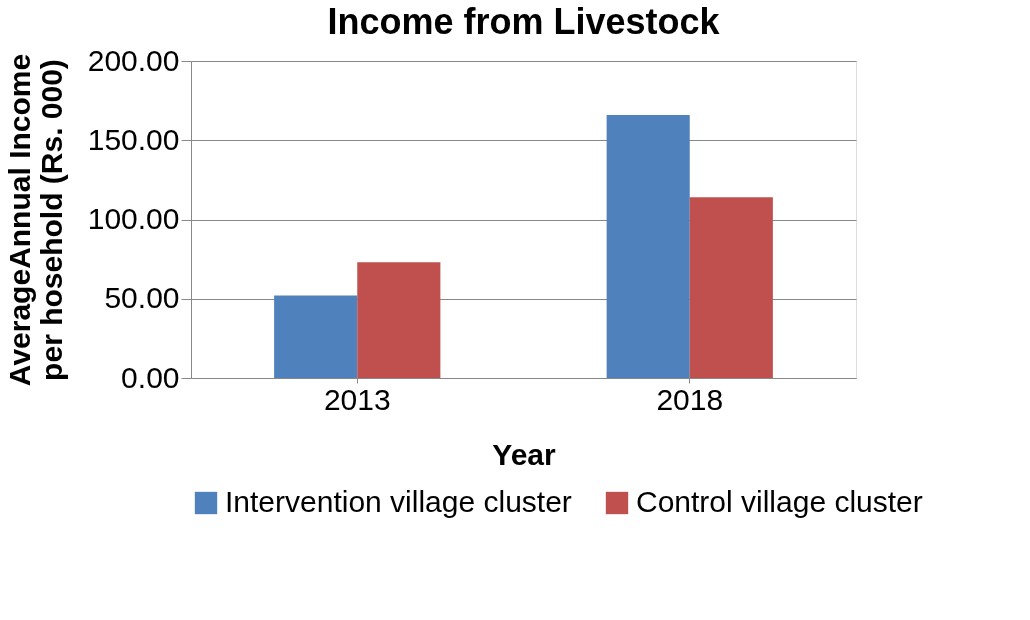 The image size is (1030, 620). Describe the element at coordinates (133, 60) in the screenshot. I see `y-tick-label: 200.00` at that location.